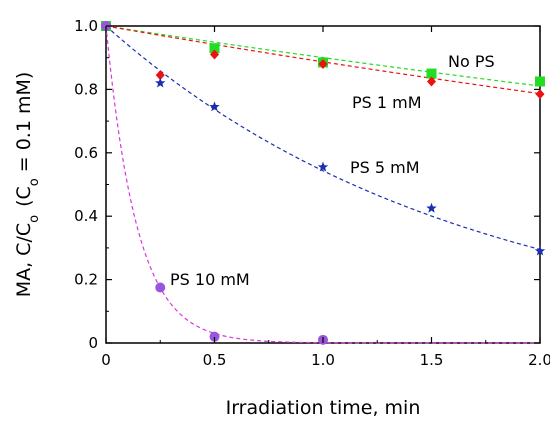 This screenshot has height=424, width=550. What do you see at coordinates (24, 125) in the screenshot?
I see `y-axis-title-paren-rest: = 0.1 mM)` at bounding box center [24, 125].